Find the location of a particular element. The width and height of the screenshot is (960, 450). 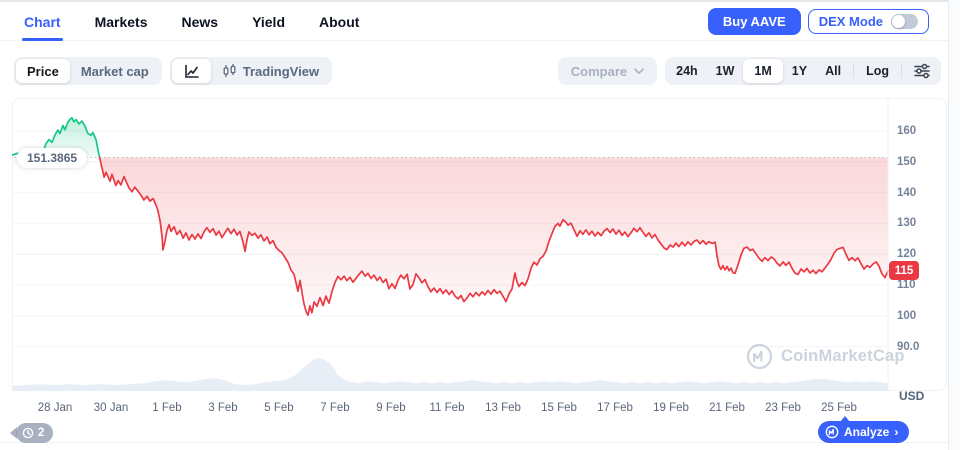

y-axis-tick: 160 is located at coordinates (907, 131).